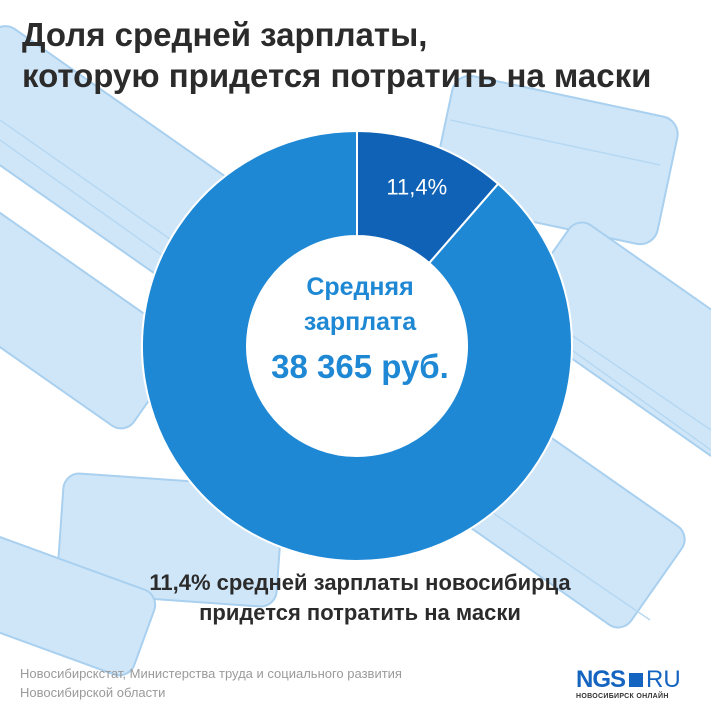  What do you see at coordinates (622, 696) in the screenshot?
I see `logo-subtitle: НОВОСИБИРСК ОНЛАЙН` at bounding box center [622, 696].